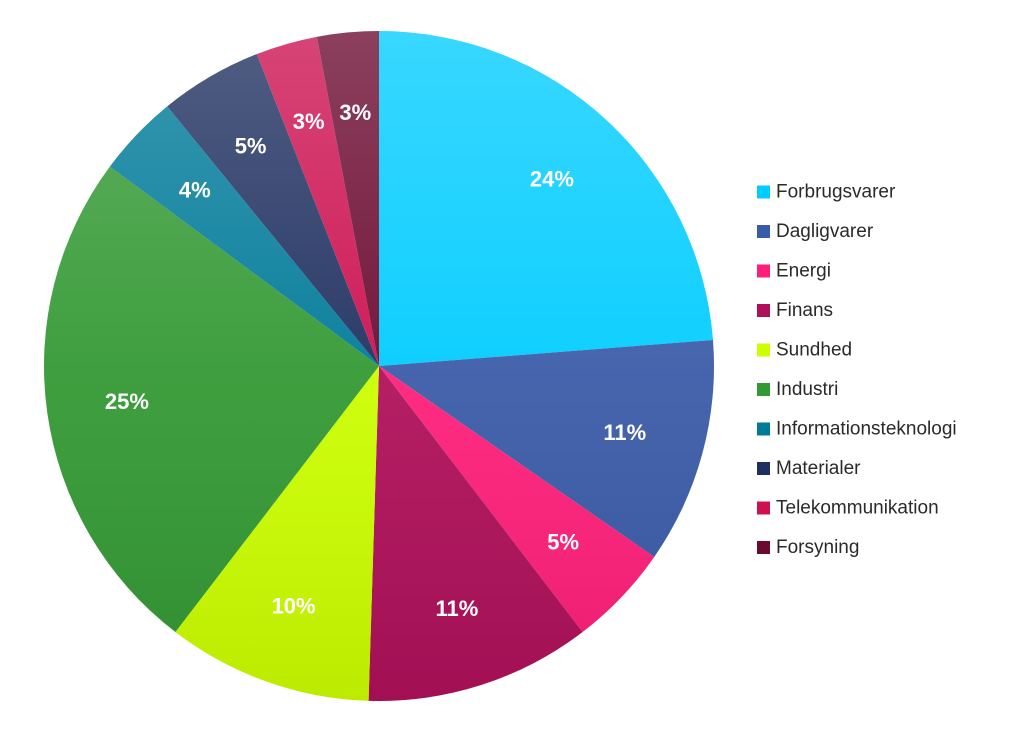 The image size is (1024, 730). I want to click on legend-label: Forbrugsvarer, so click(836, 192).